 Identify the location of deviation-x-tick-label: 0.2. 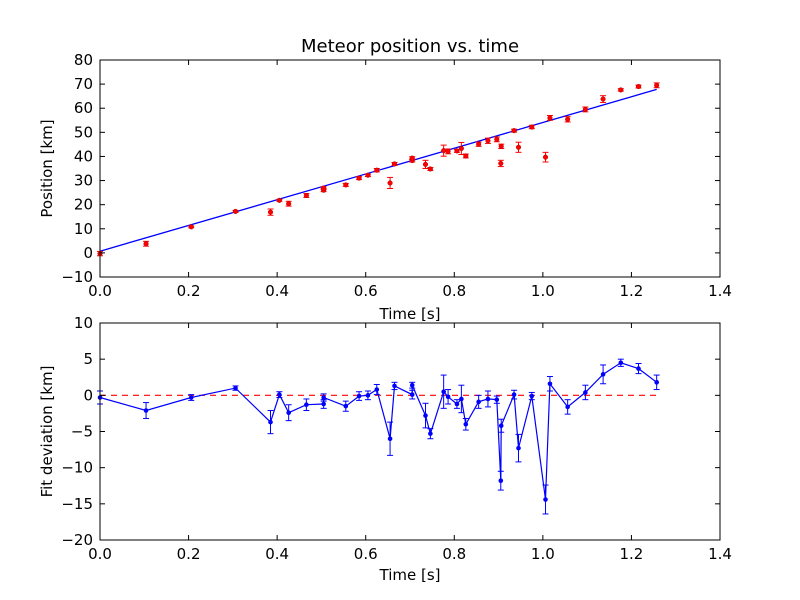
(189, 554).